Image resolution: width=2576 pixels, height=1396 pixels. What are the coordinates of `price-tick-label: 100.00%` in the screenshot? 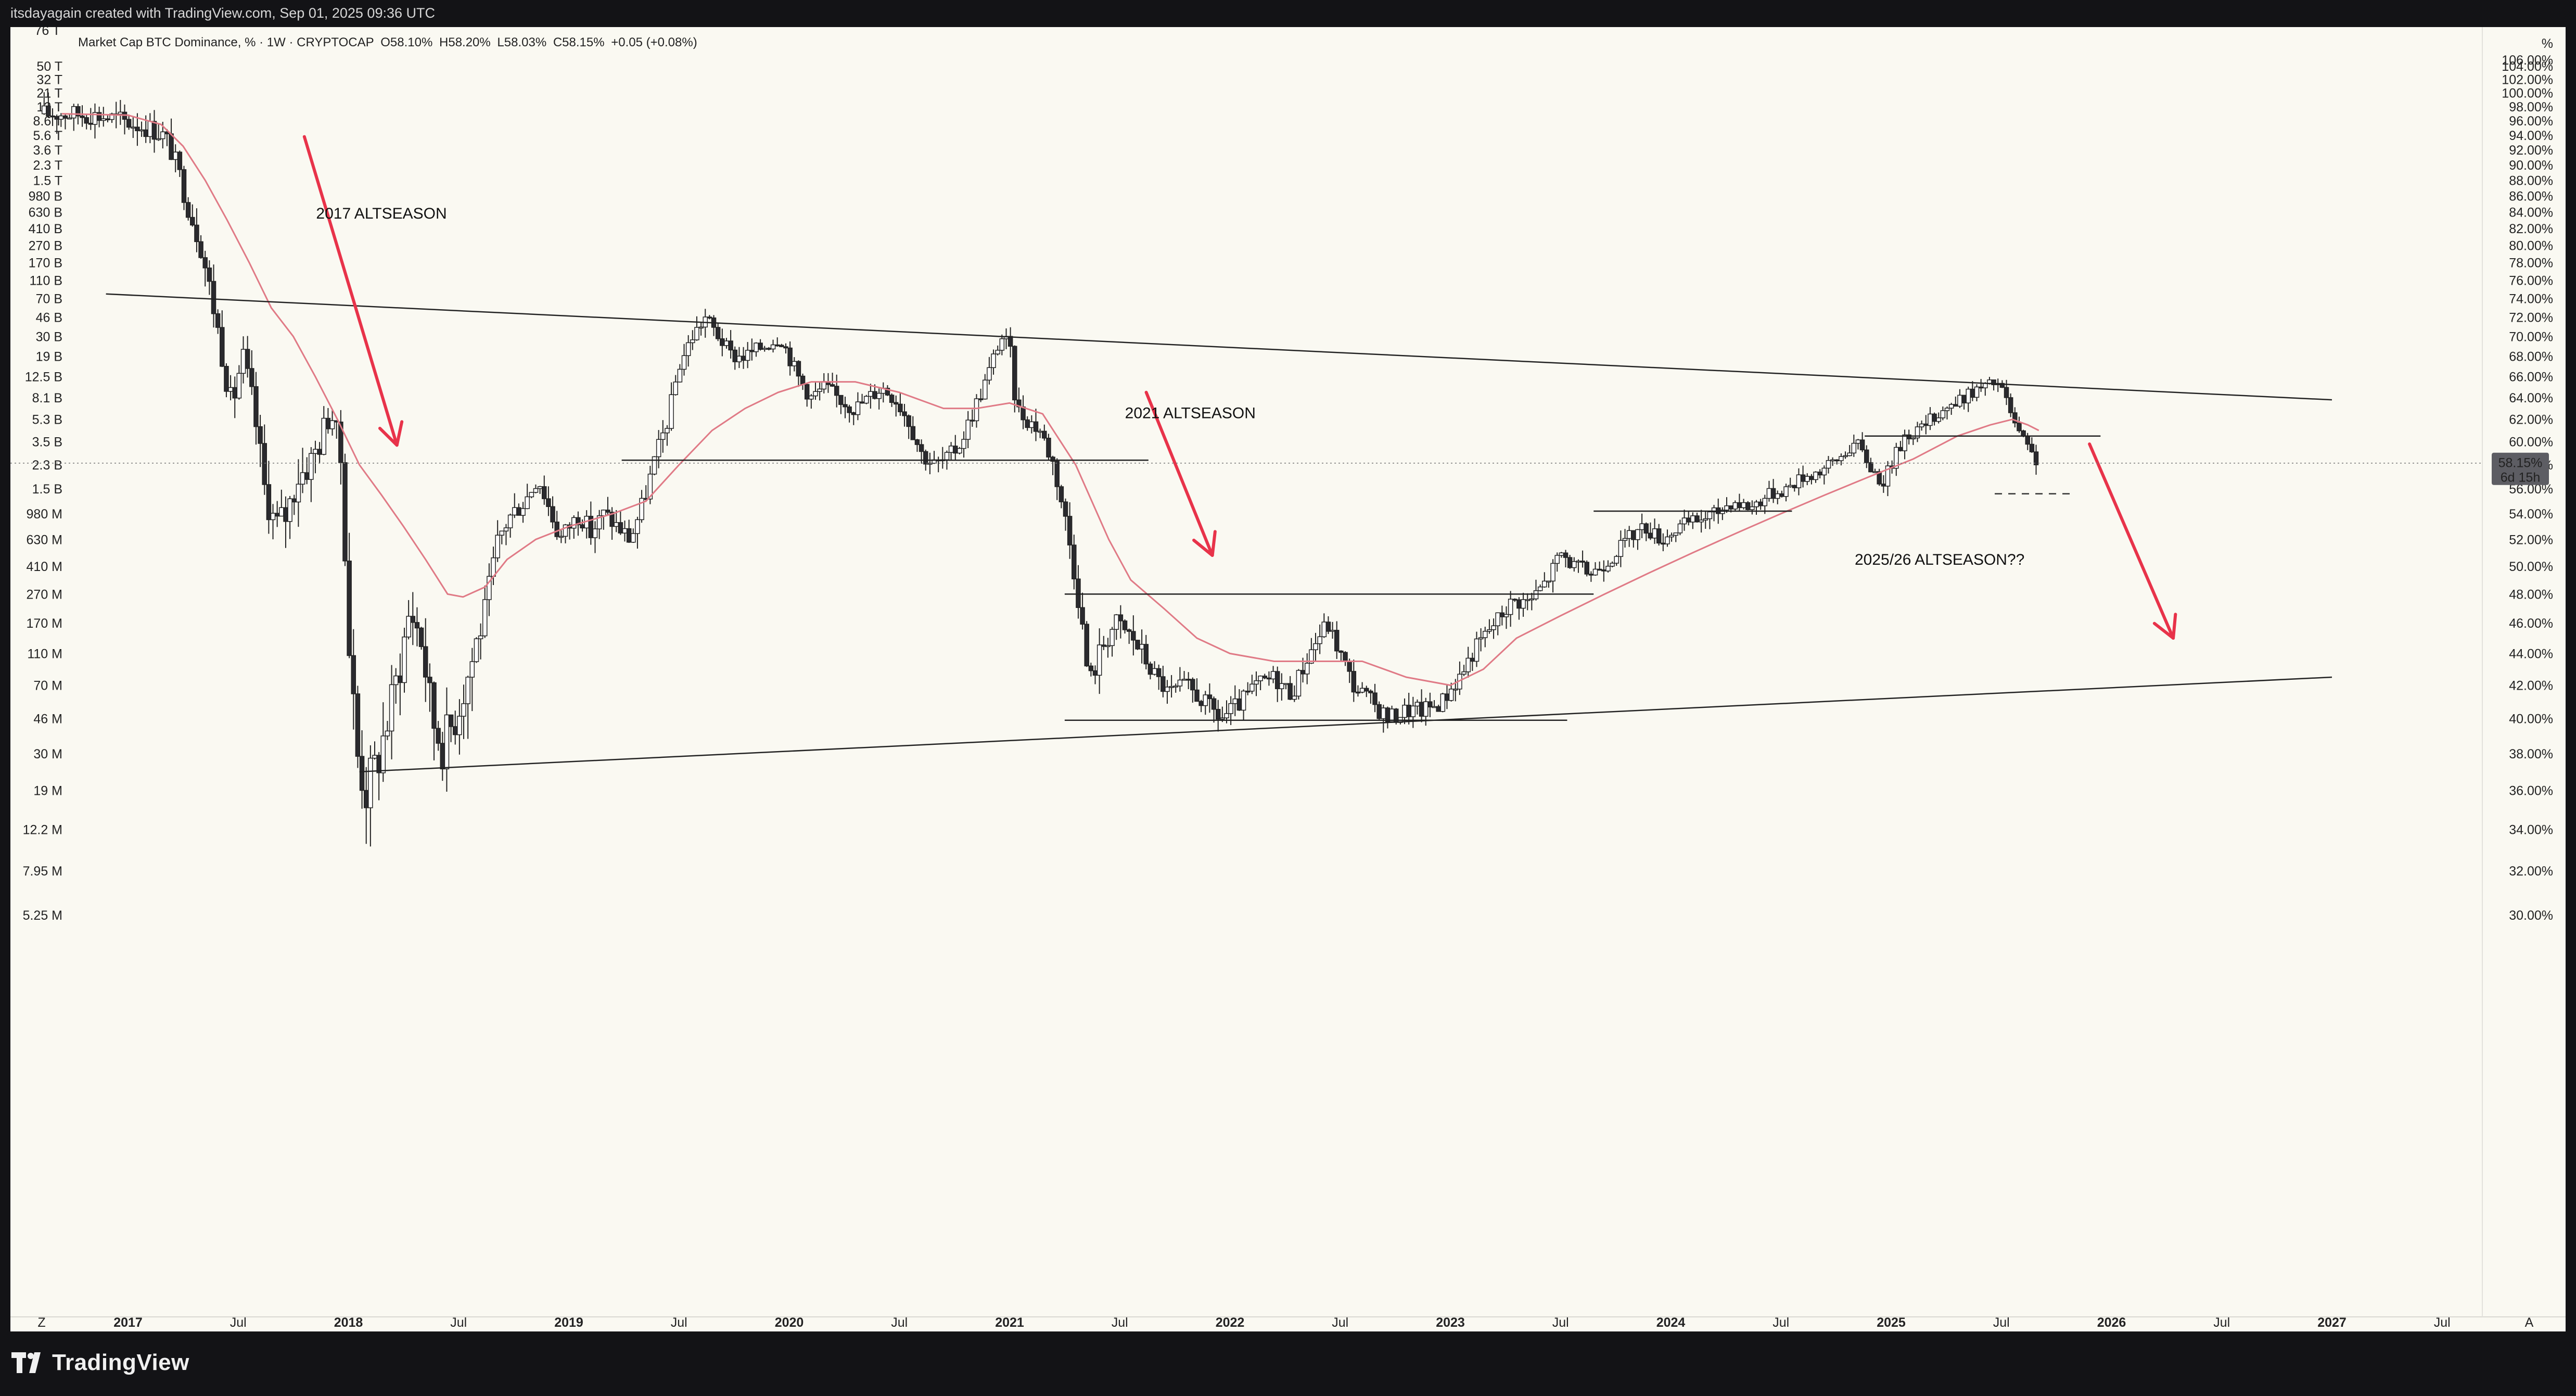 It's located at (2527, 93).